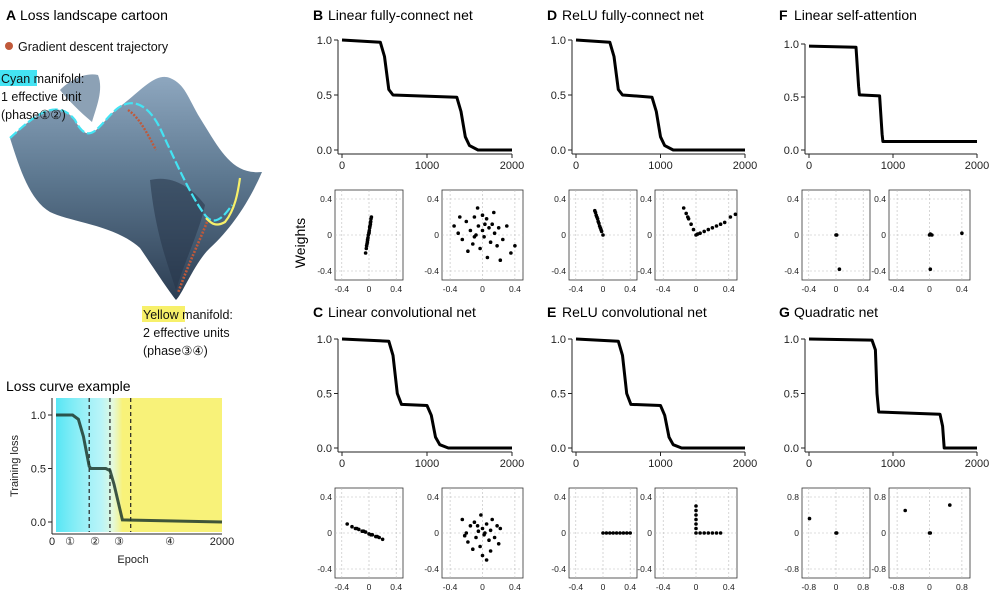 The image size is (996, 598). I want to click on y-tick-label-G-0: 0.0, so click(791, 449).